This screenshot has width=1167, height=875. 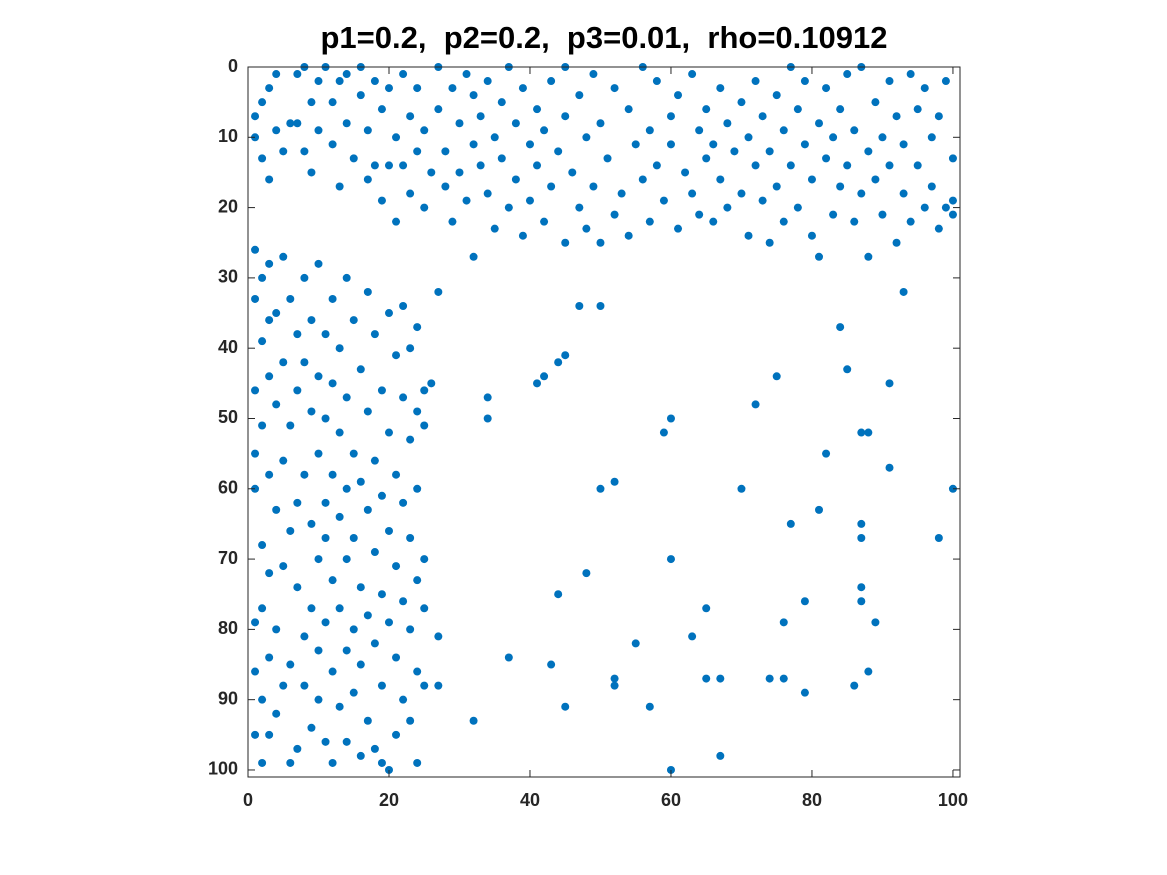 What do you see at coordinates (248, 800) in the screenshot?
I see `x-tick-label: 0` at bounding box center [248, 800].